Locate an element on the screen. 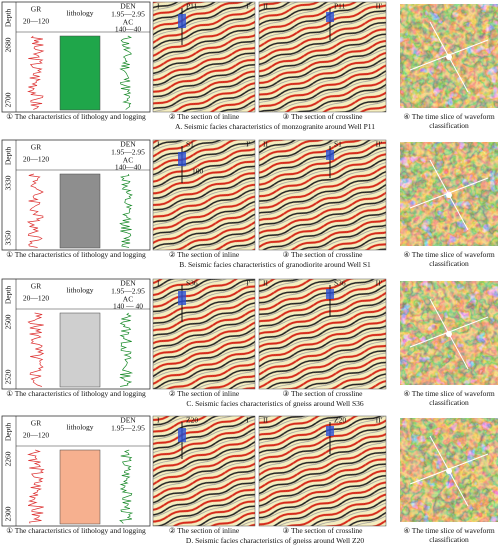 This screenshot has height=550, width=502. crossline-well: S36 is located at coordinates (340, 283).